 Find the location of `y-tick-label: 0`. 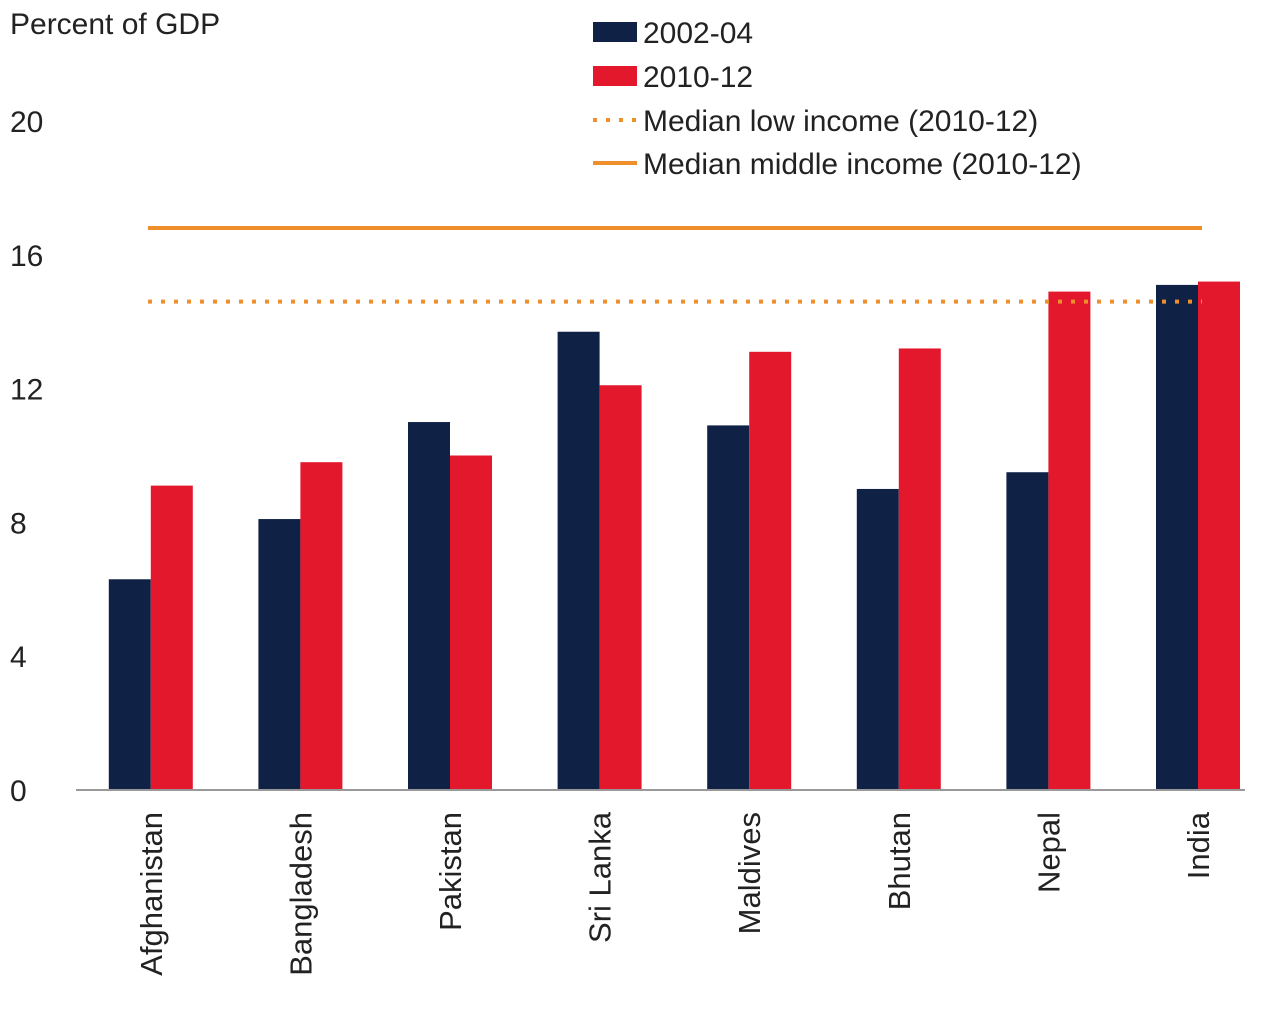

y-tick-label: 0 is located at coordinates (18, 791).